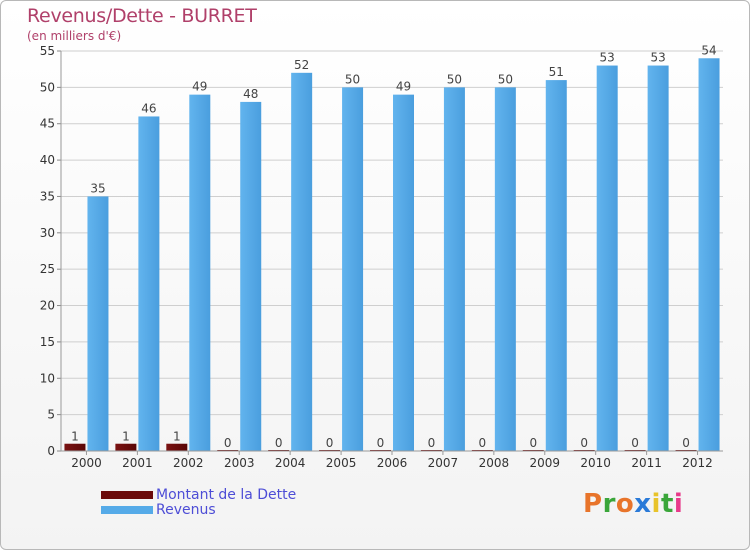  What do you see at coordinates (47, 306) in the screenshot?
I see `y-tick-label: 20` at bounding box center [47, 306].